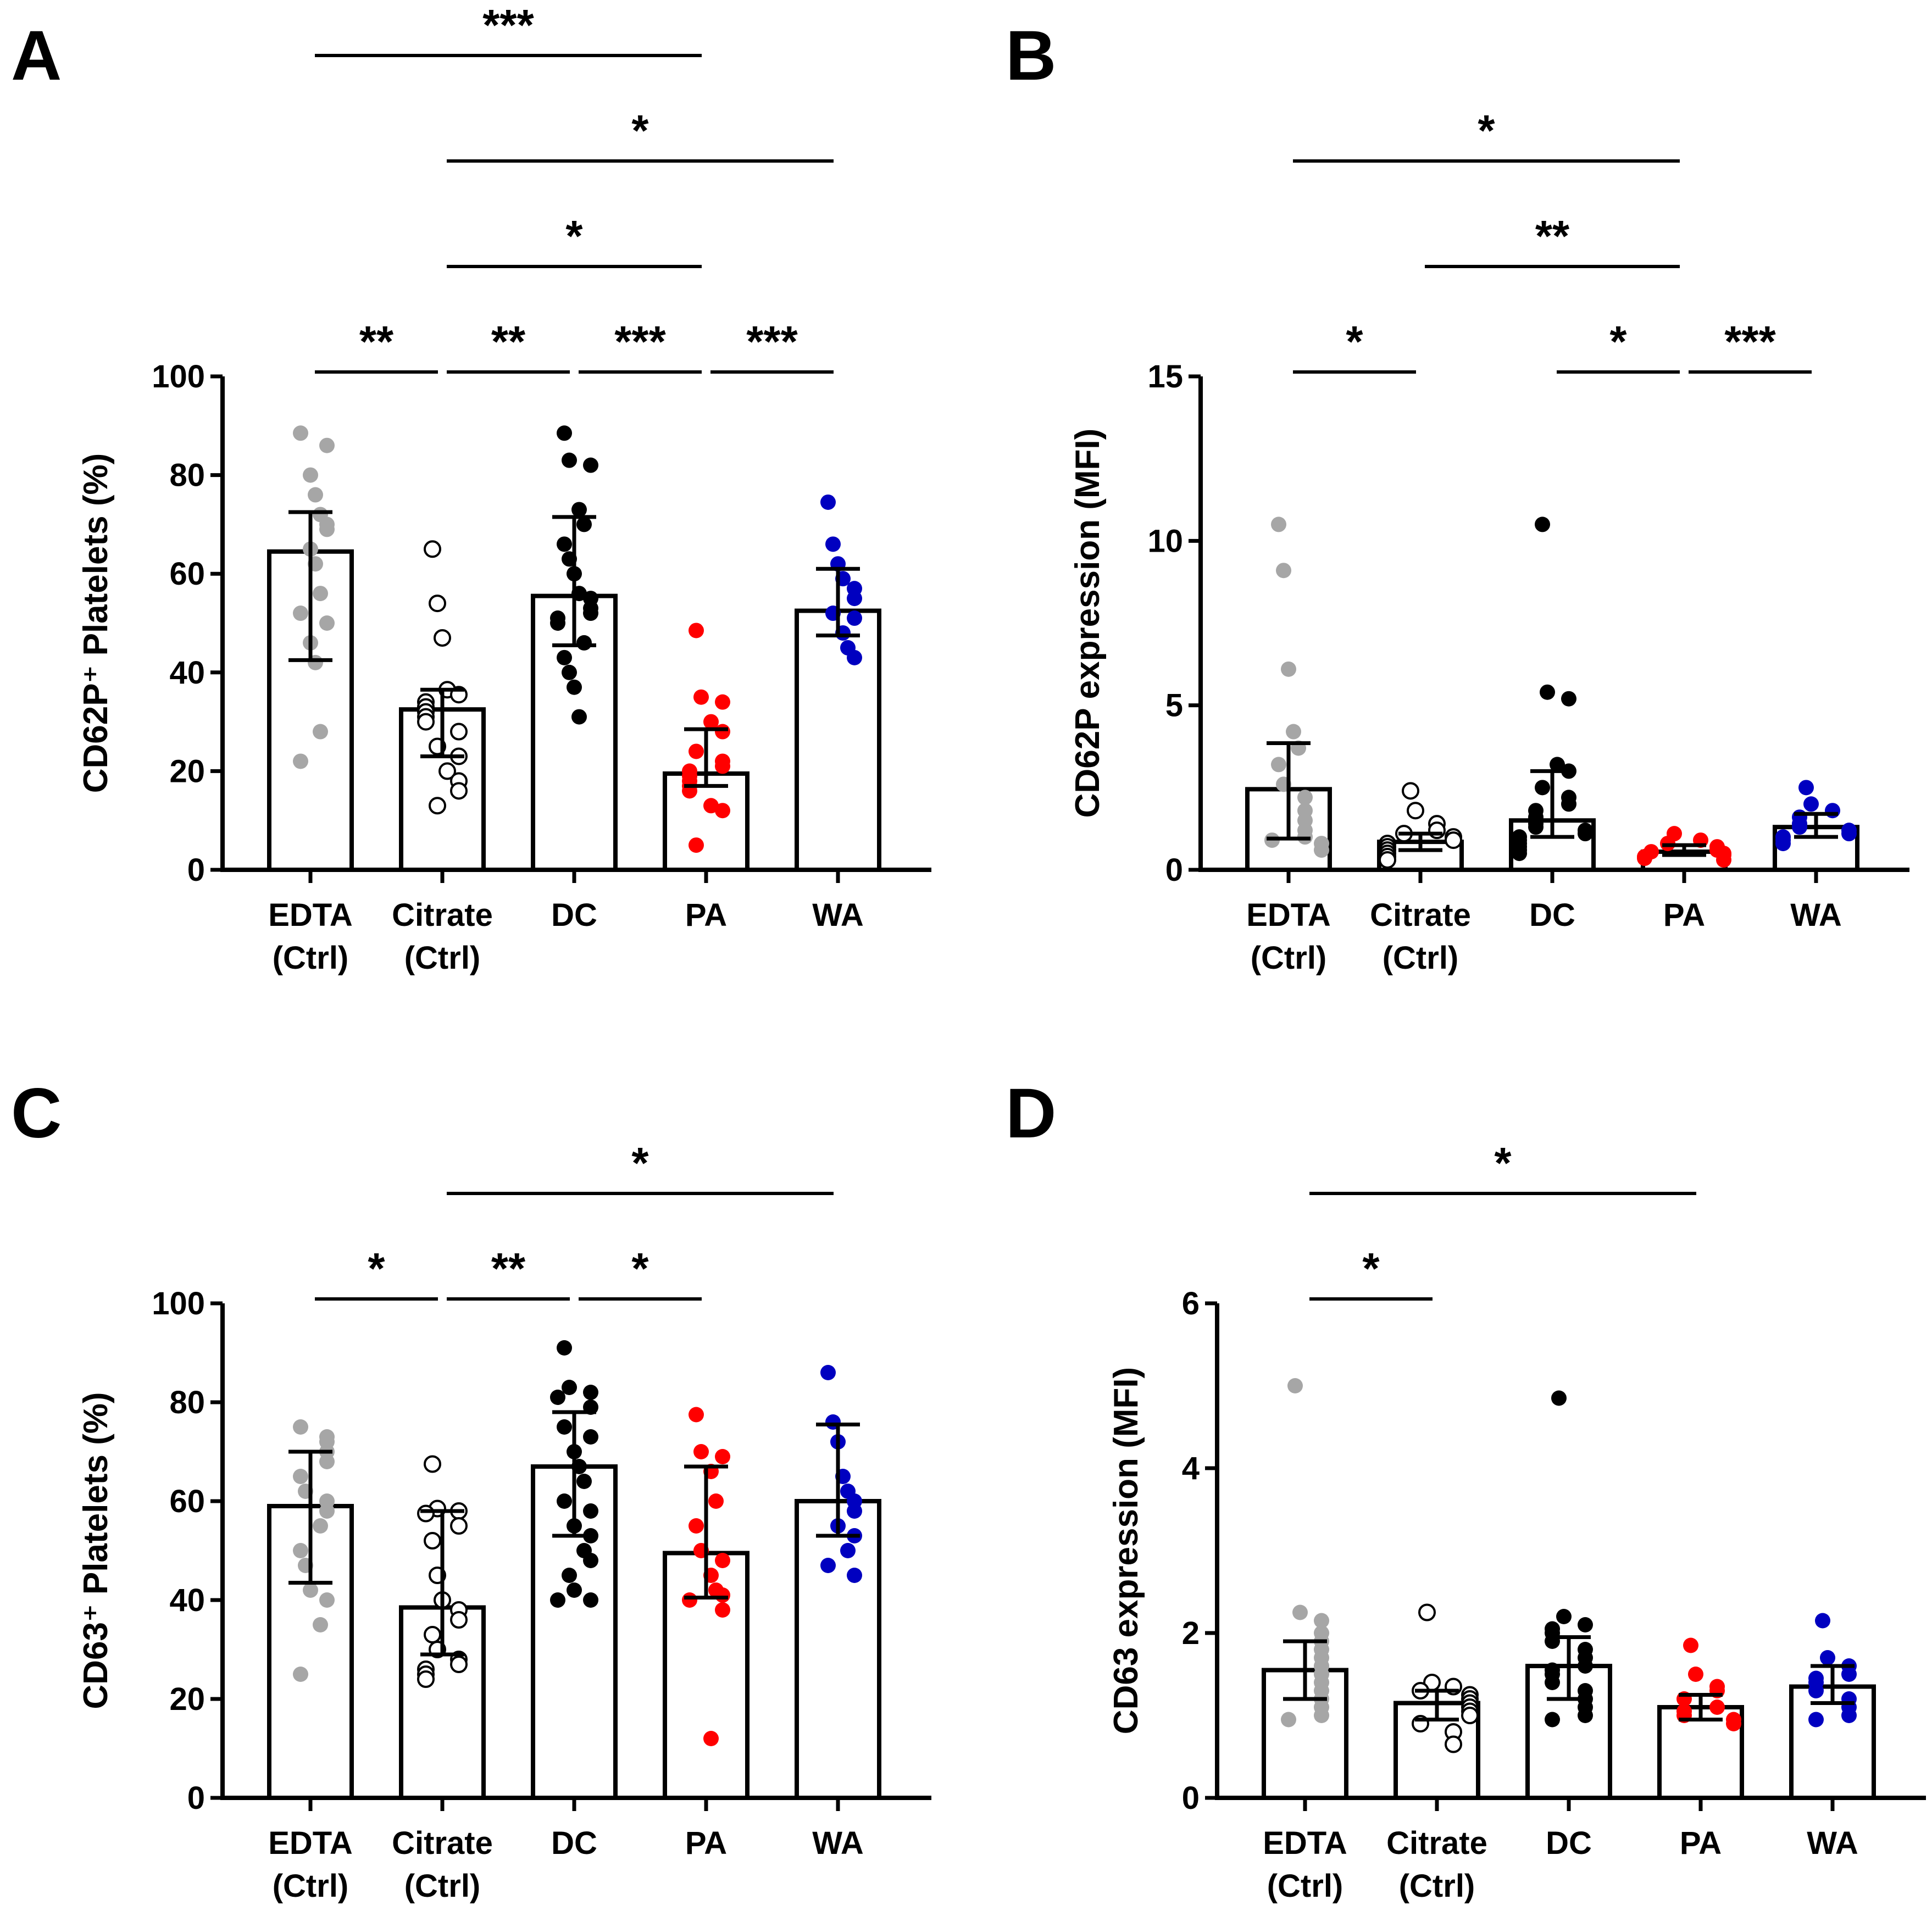  Describe the element at coordinates (1552, 236) in the screenshot. I see `panel-b-significance-stars: **` at that location.